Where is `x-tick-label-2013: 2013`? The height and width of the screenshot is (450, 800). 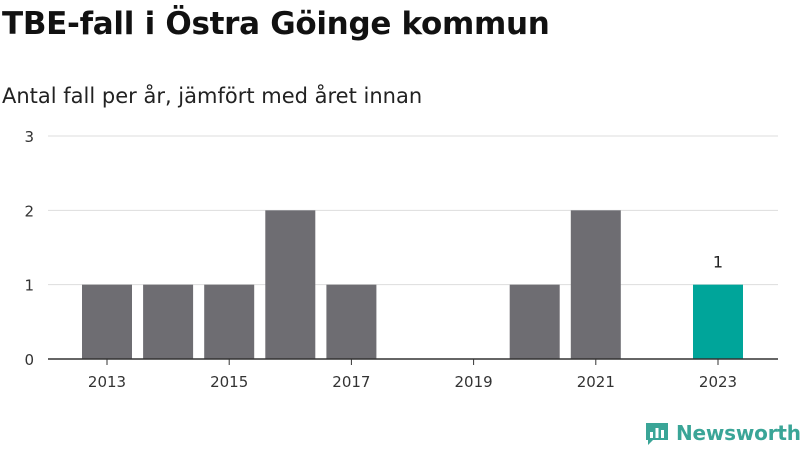 x-tick-label-2013: 2013 is located at coordinates (107, 382).